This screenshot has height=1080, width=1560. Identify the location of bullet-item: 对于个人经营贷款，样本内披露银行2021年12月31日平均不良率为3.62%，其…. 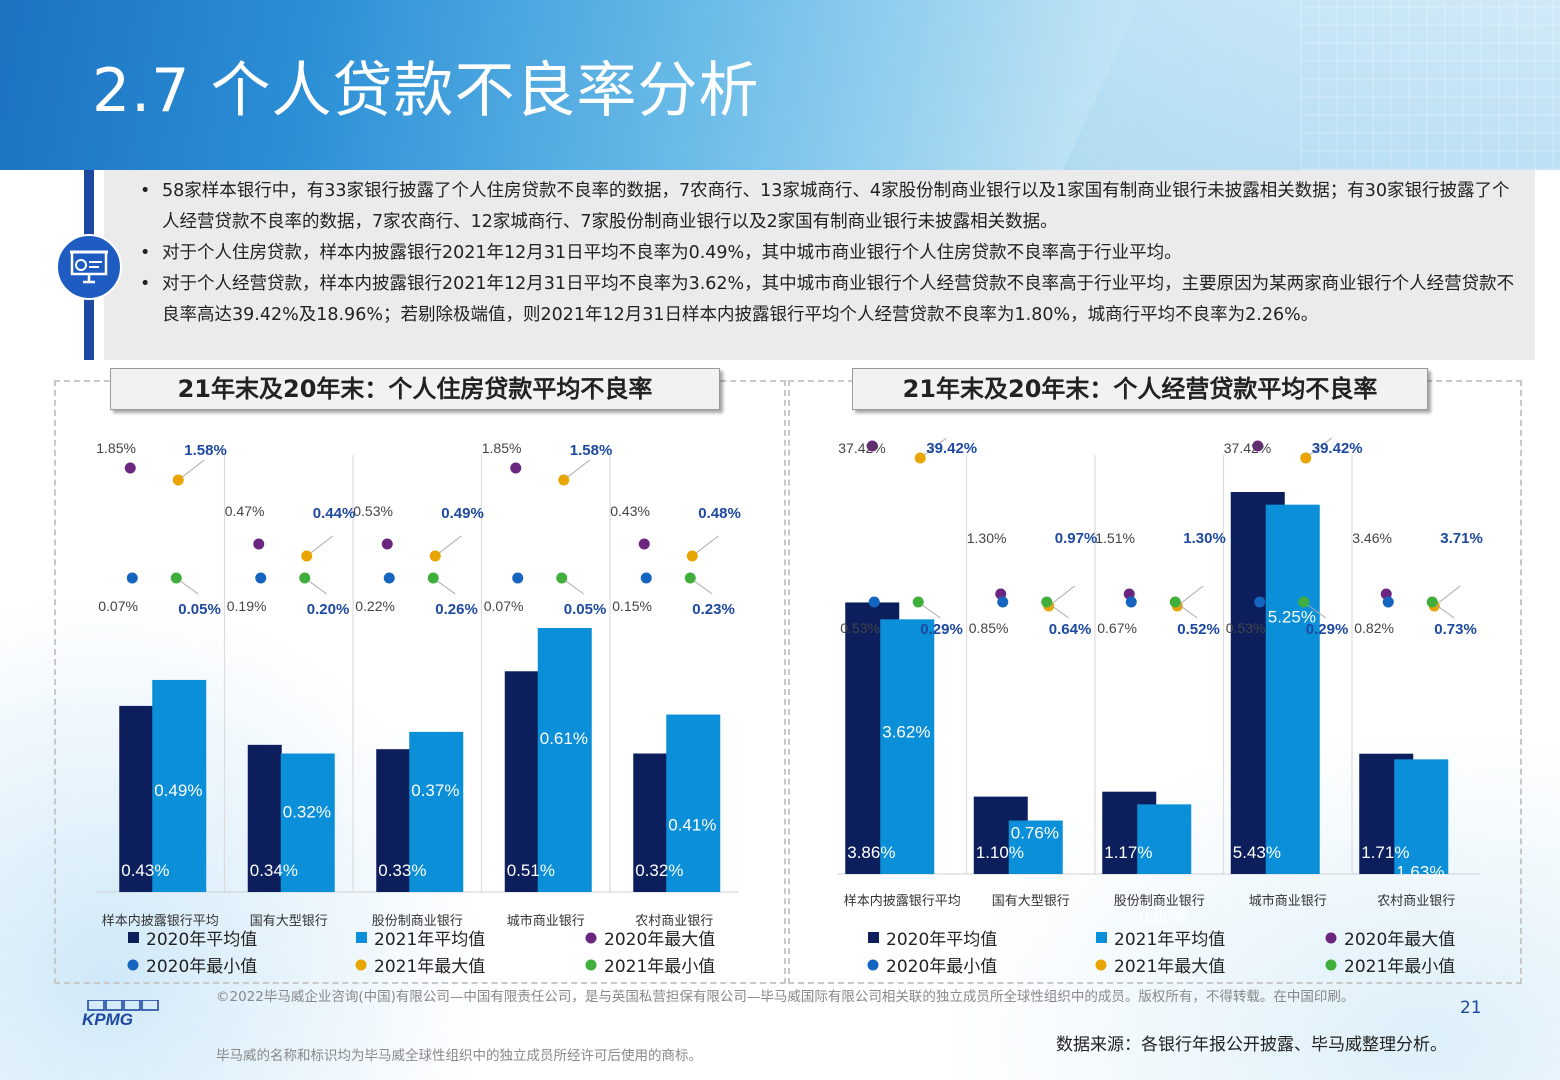
(832, 300).